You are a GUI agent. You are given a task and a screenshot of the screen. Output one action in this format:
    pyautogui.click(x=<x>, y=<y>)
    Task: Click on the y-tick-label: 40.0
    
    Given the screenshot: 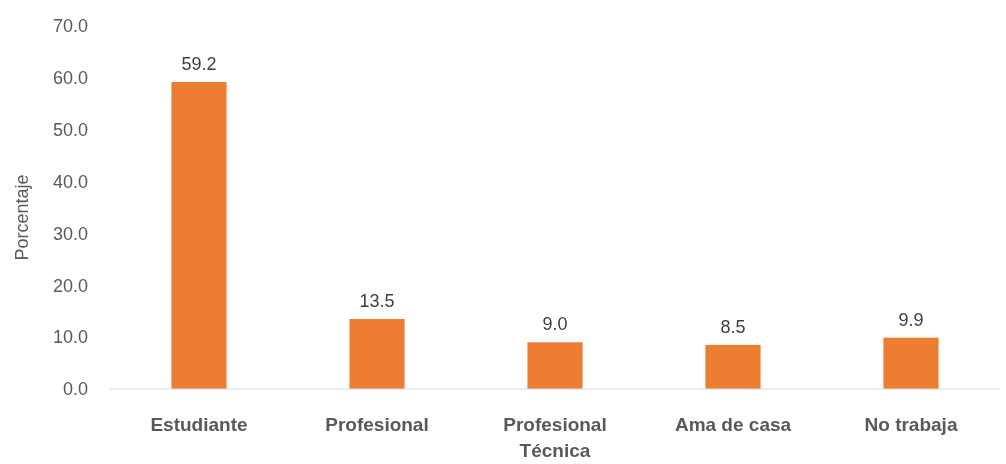 What is the action you would take?
    pyautogui.click(x=70, y=181)
    